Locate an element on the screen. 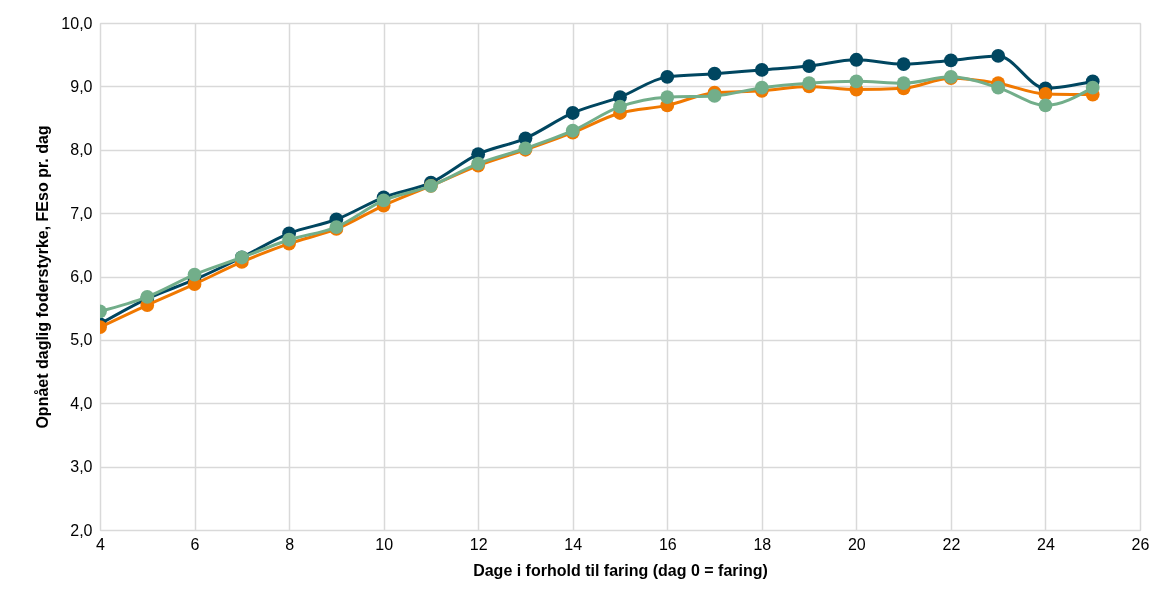 The height and width of the screenshot is (599, 1156). x-tick-label: 14 is located at coordinates (573, 544).